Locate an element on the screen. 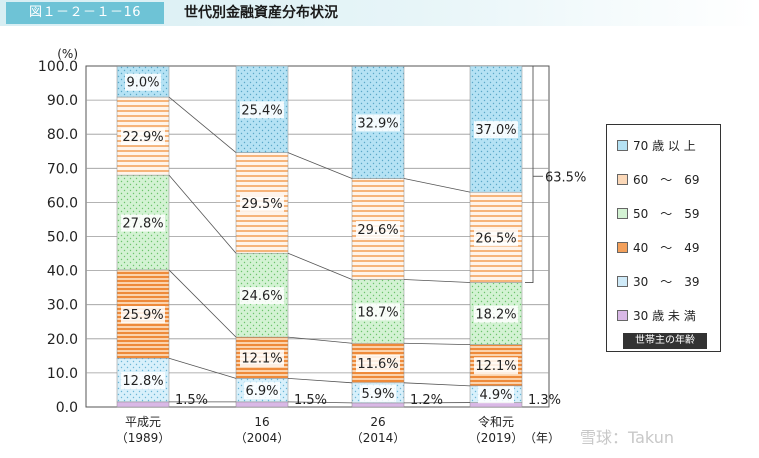  y-tick-label: 90.0 is located at coordinates (62, 101).